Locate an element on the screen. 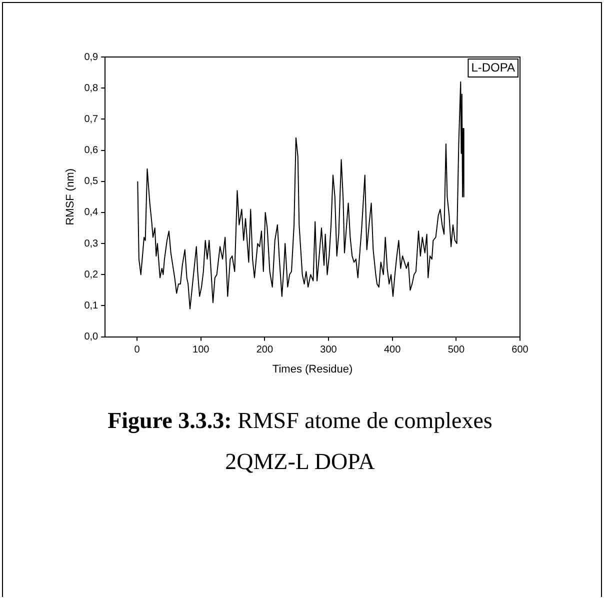  y-tick-label: 0,2 is located at coordinates (91, 274).